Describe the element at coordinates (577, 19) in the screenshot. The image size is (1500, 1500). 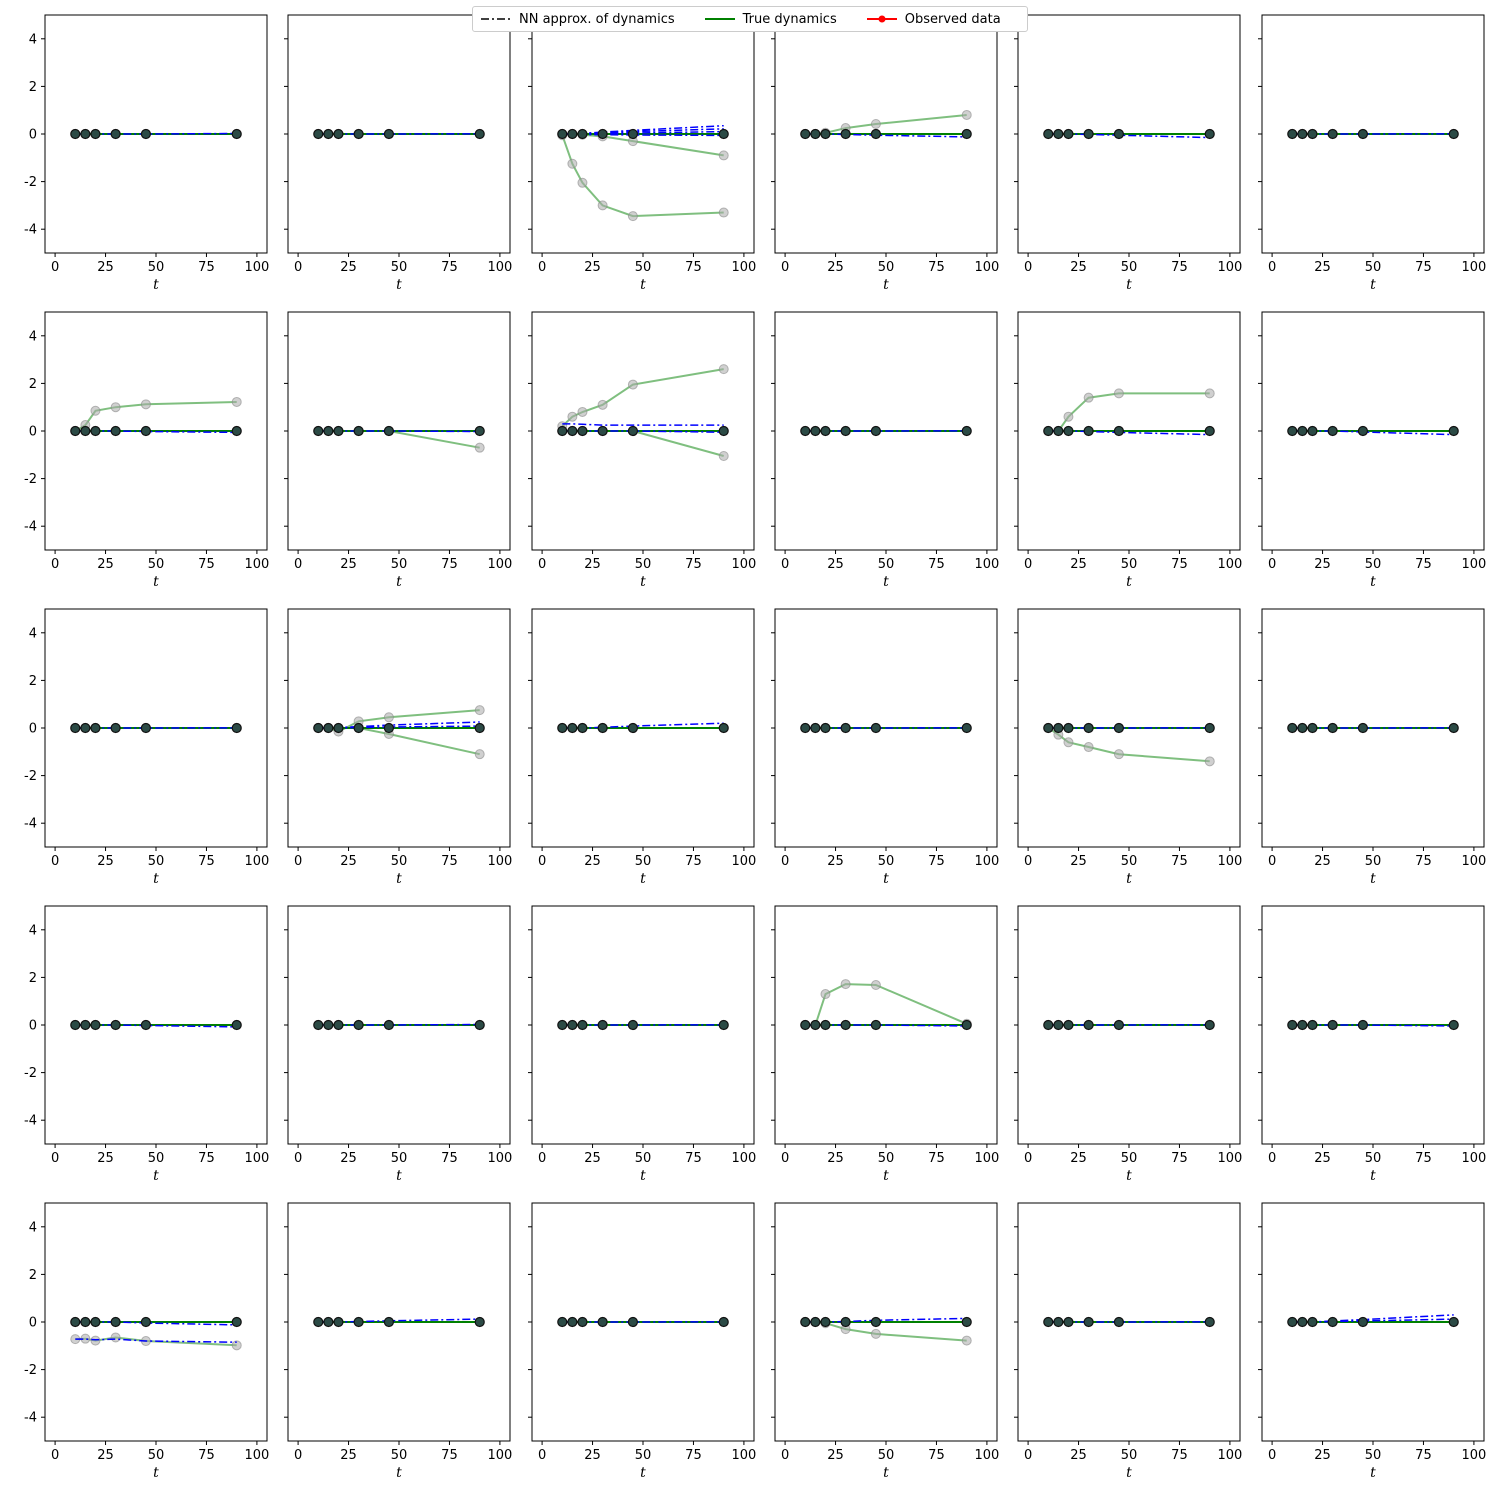
I see `legend-item-nn: NN approx. of dynamics` at that location.